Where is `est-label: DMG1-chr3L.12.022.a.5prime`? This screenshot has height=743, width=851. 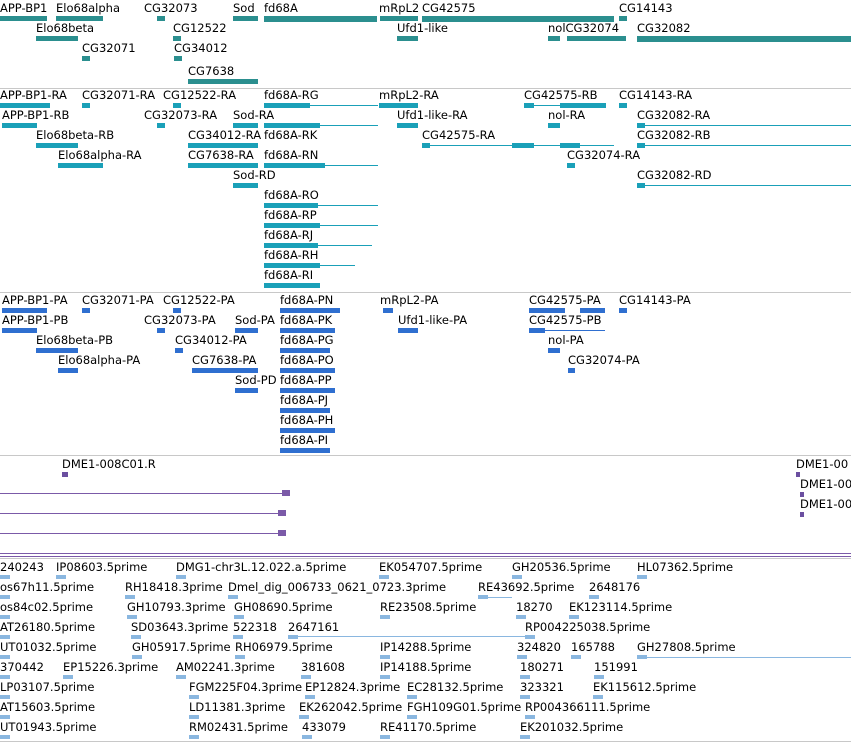
est-label: DMG1-chr3L.12.022.a.5prime is located at coordinates (261, 567).